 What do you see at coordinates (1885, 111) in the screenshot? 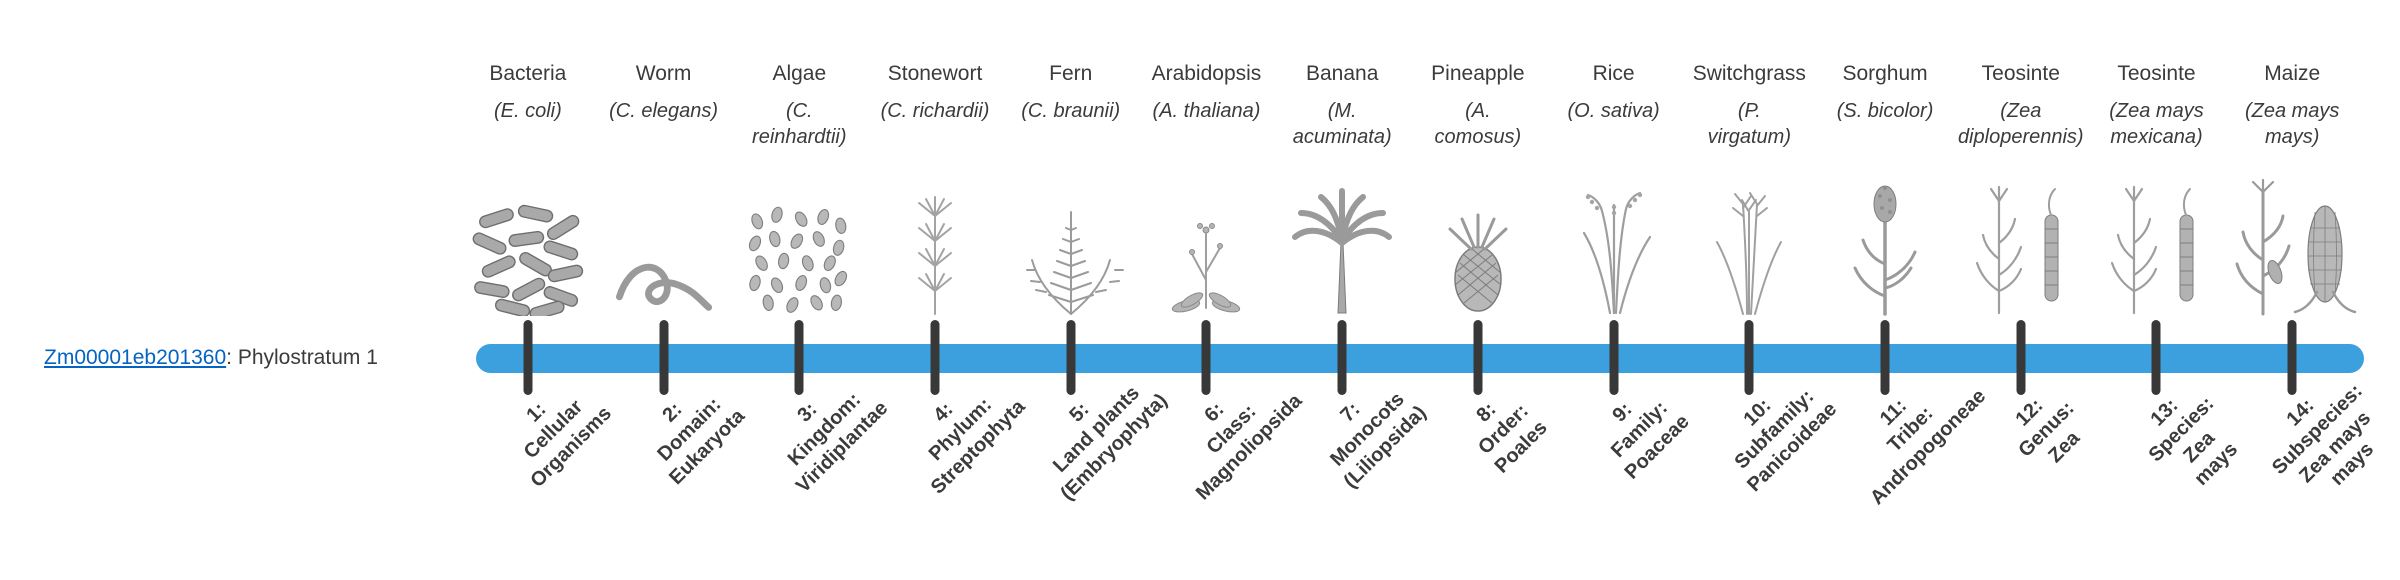
I see `taxon-scientific-name: (S. bicolor)` at bounding box center [1885, 111].